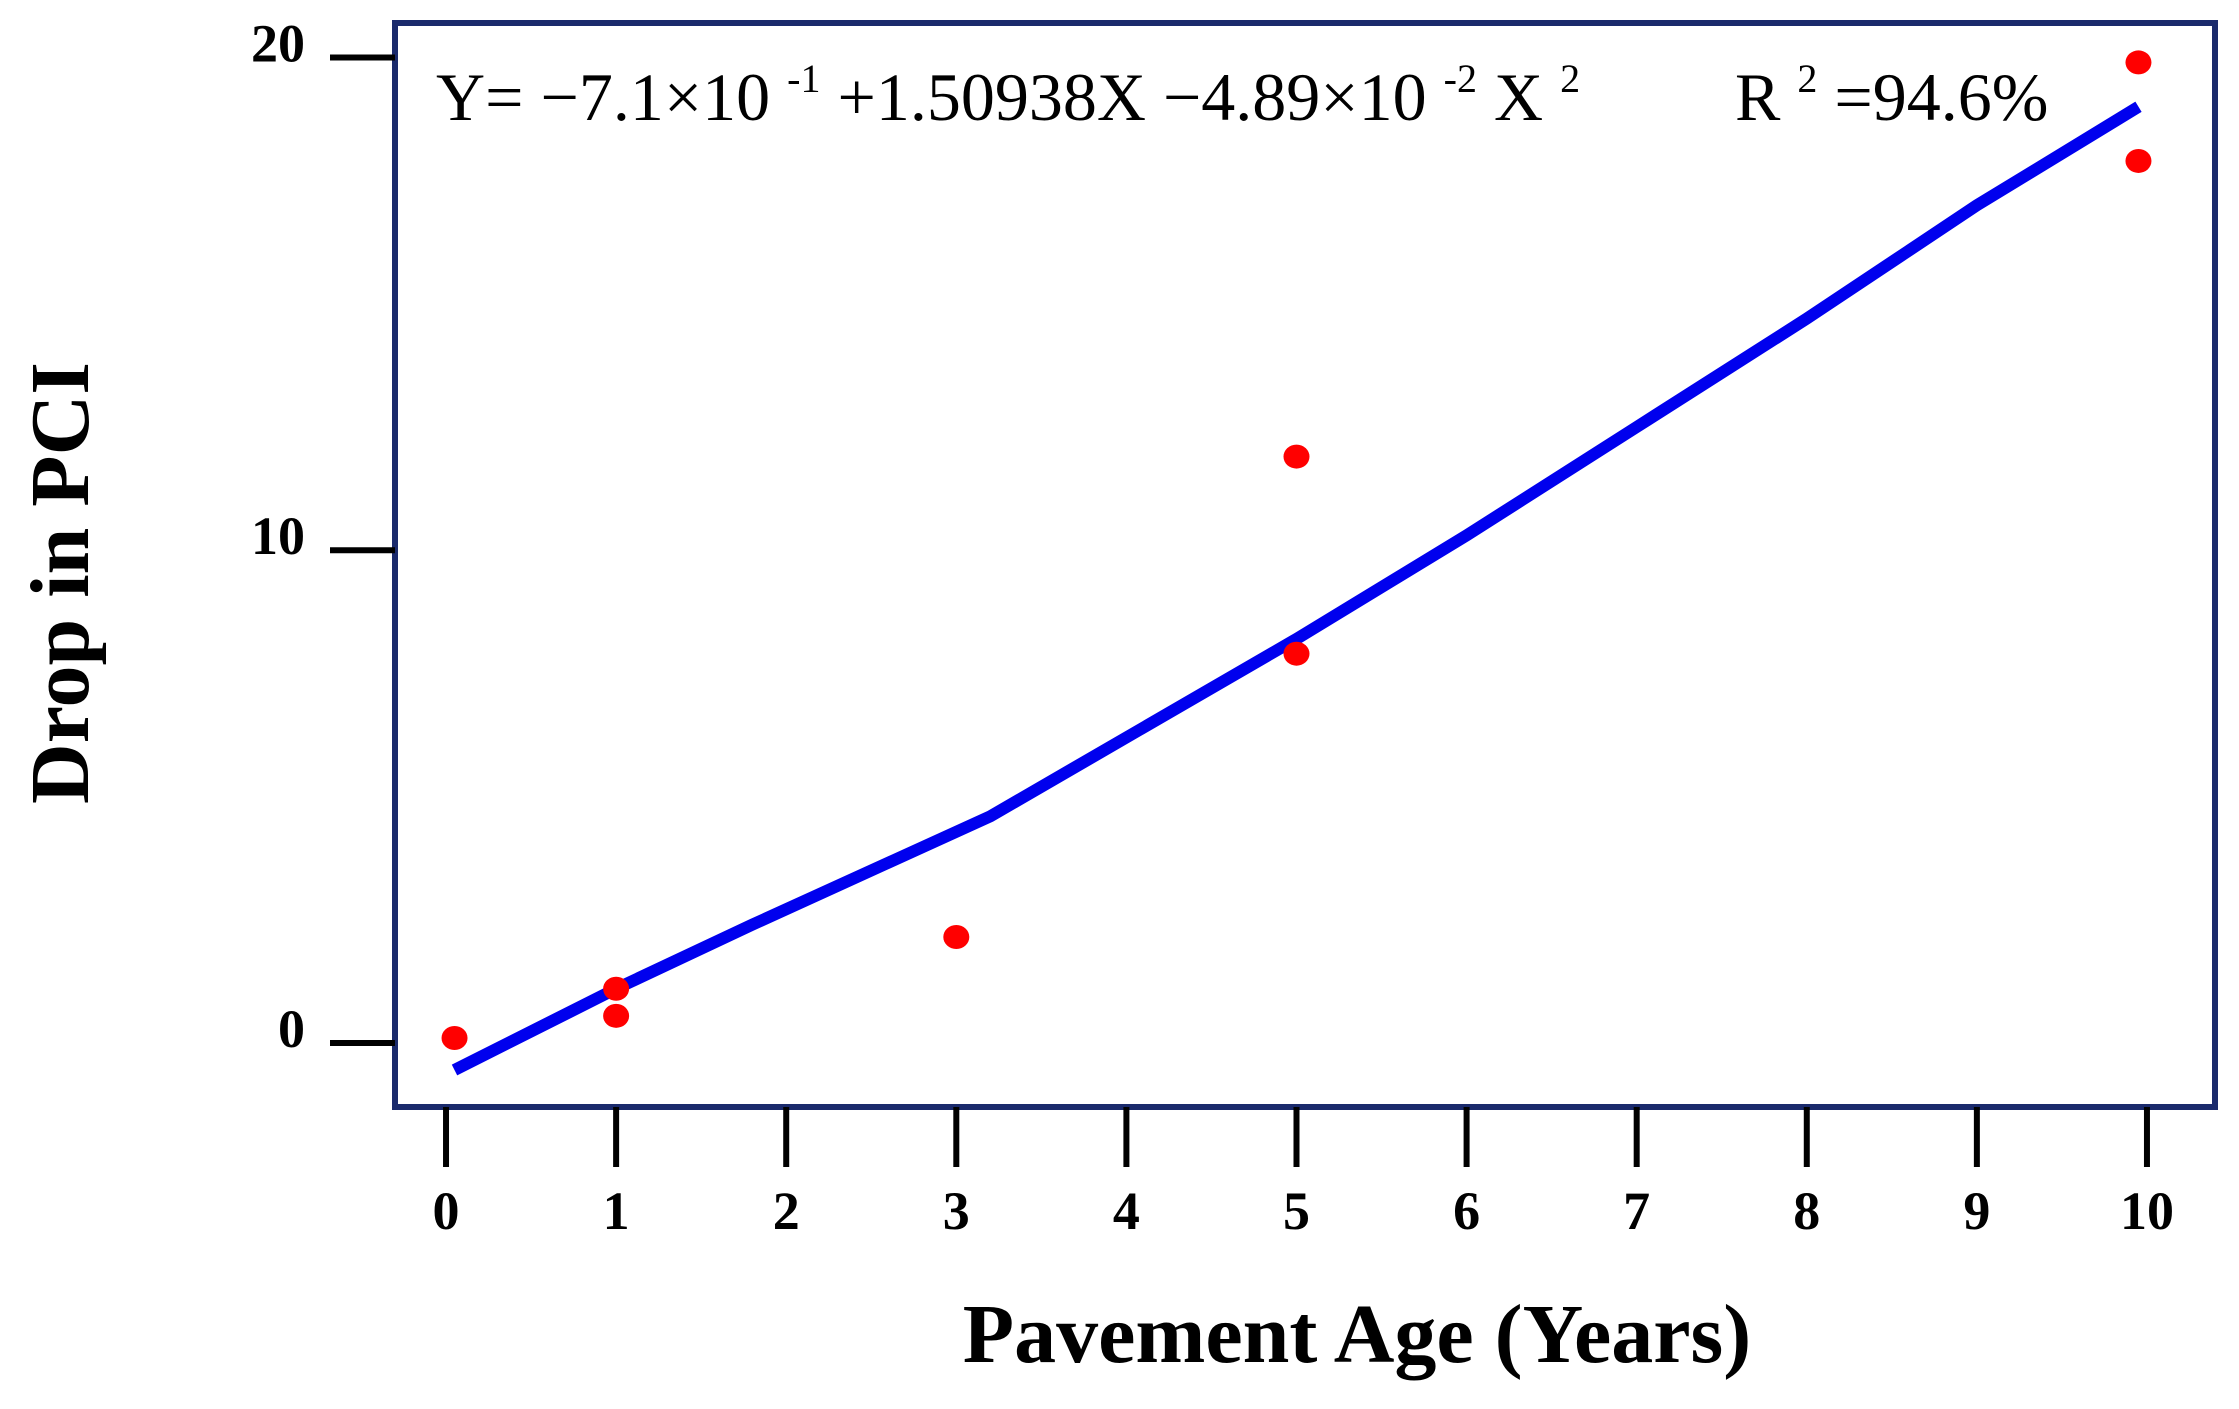 The height and width of the screenshot is (1409, 2239). I want to click on x-tick-label-6: 6, so click(1466, 1211).